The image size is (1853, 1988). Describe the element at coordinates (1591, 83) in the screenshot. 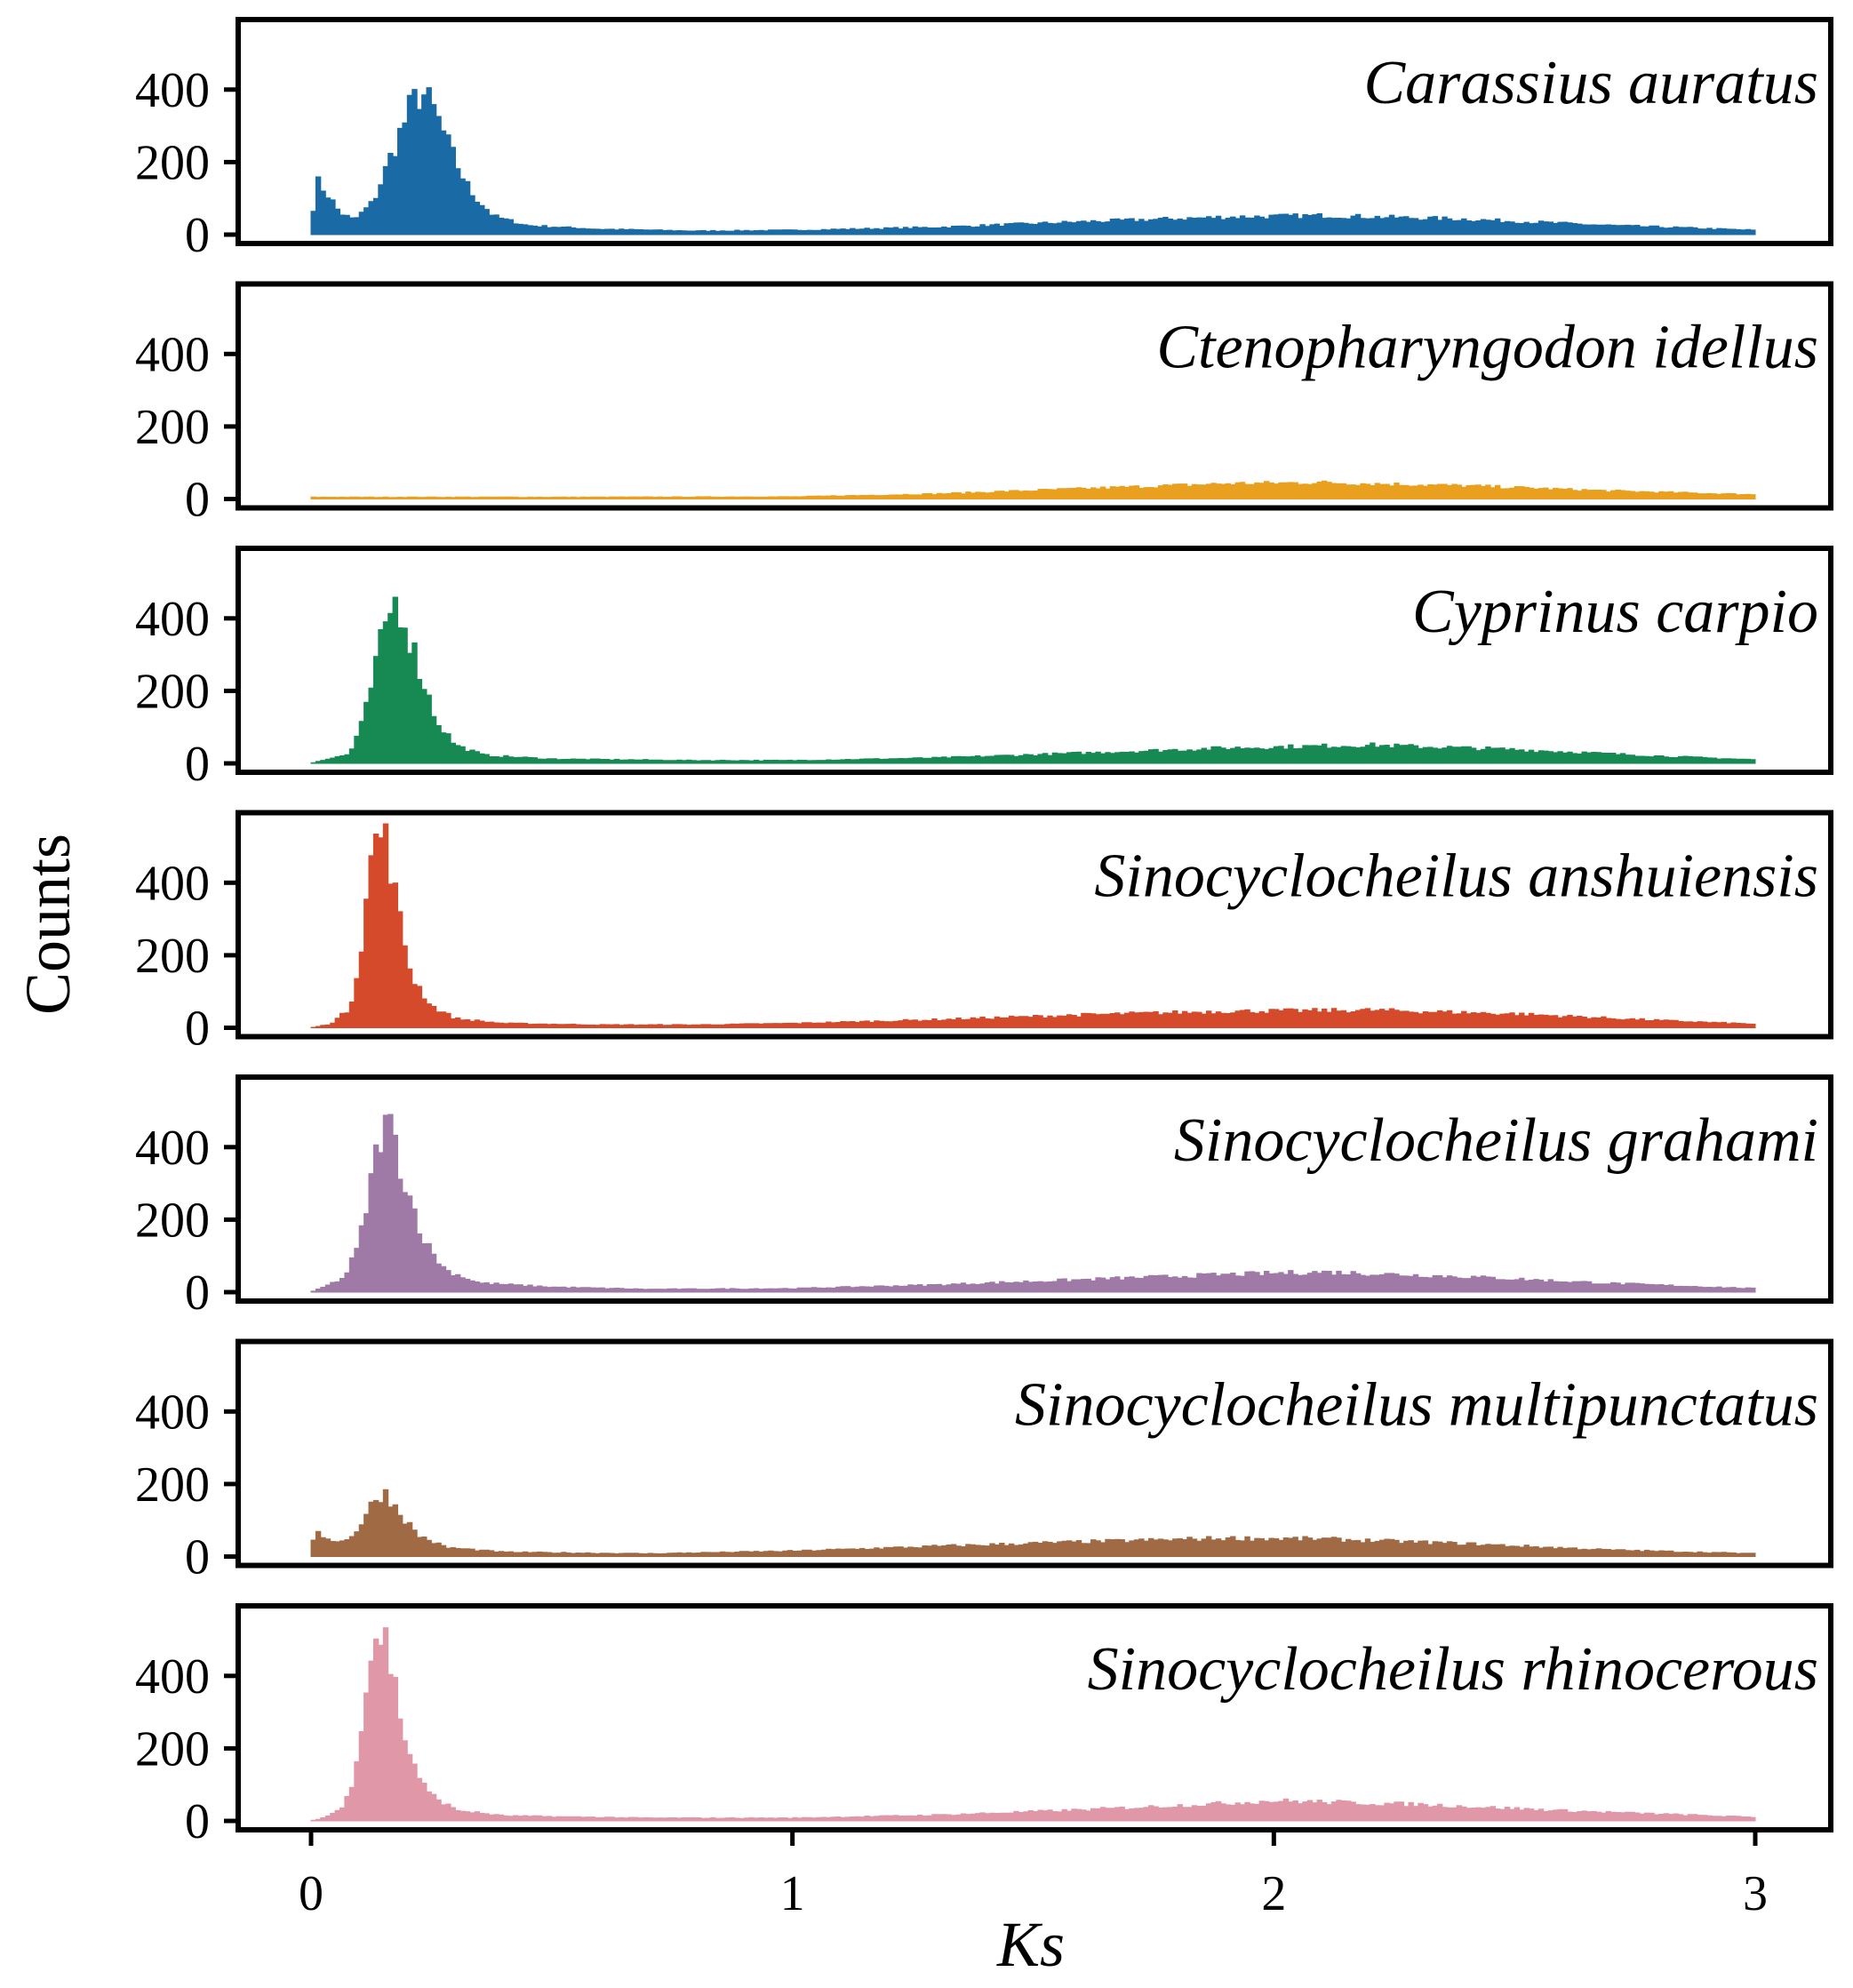

I see `species-label: Carassius auratus` at that location.